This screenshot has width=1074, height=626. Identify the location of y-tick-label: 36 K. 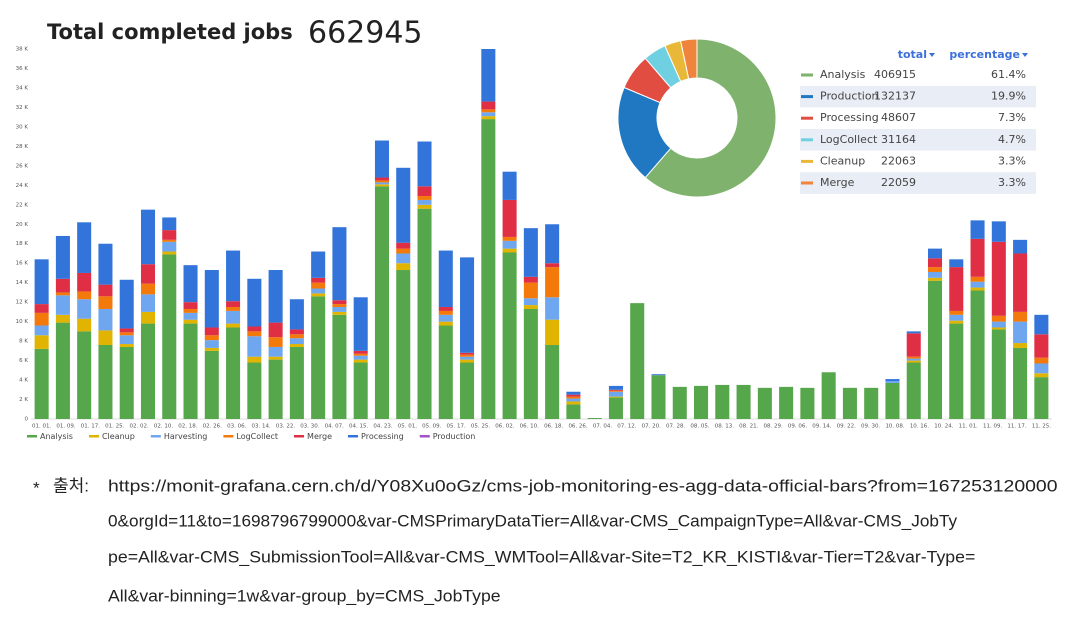
(22, 69).